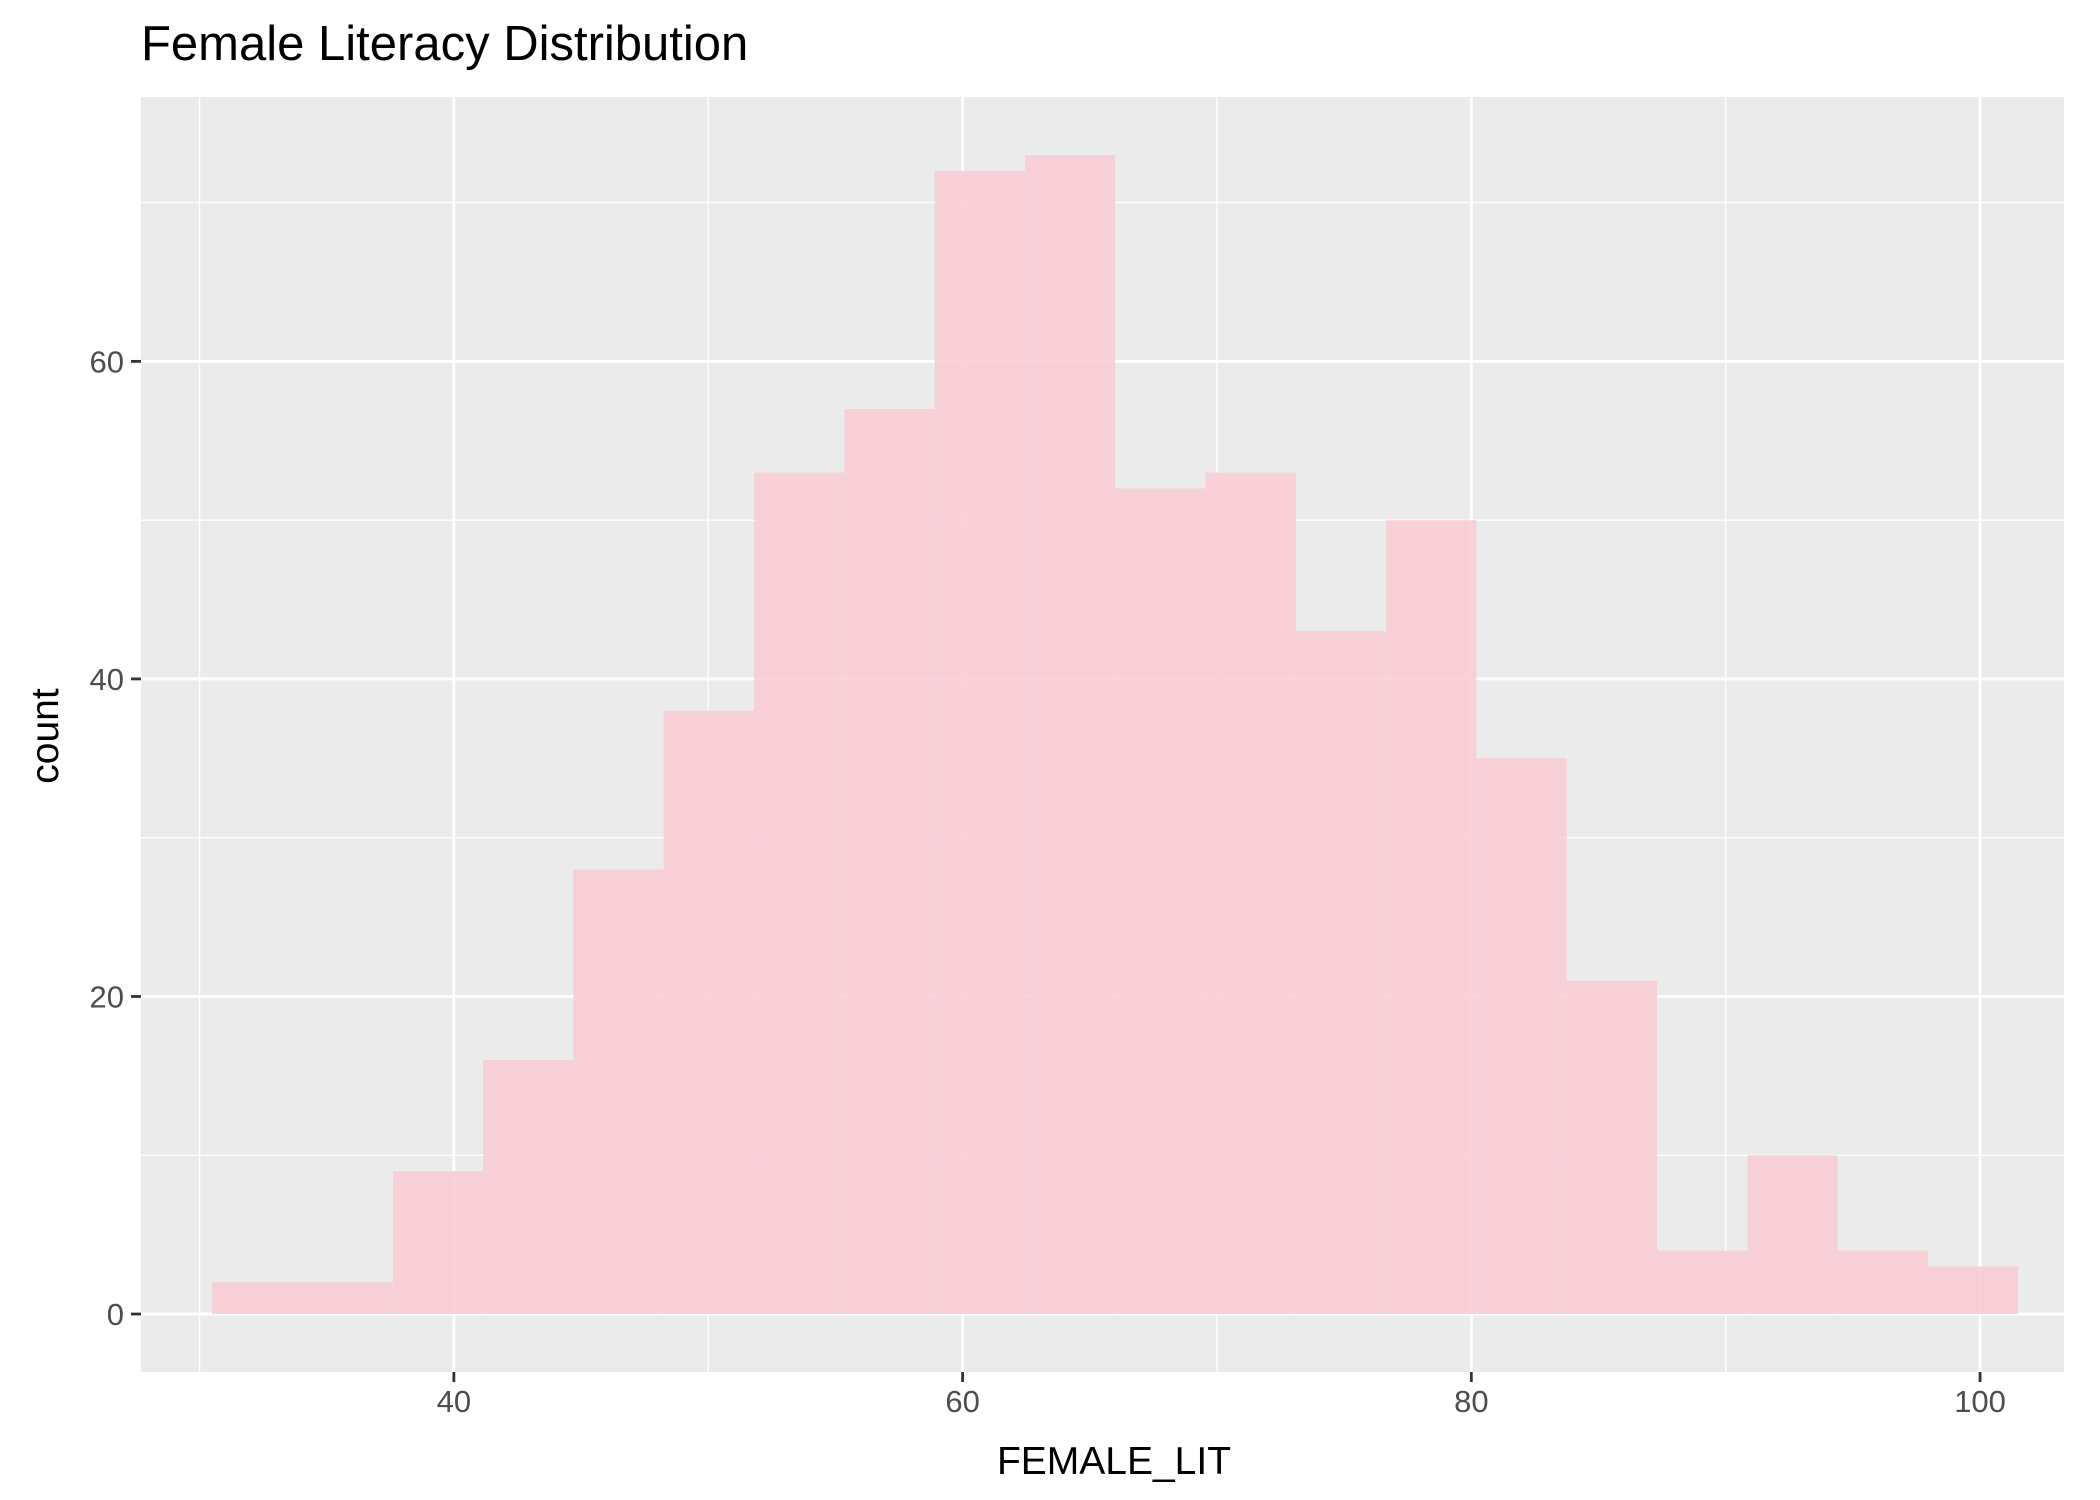 This screenshot has height=1500, width=2100. What do you see at coordinates (115, 1314) in the screenshot?
I see `y-tick-label: 0` at bounding box center [115, 1314].